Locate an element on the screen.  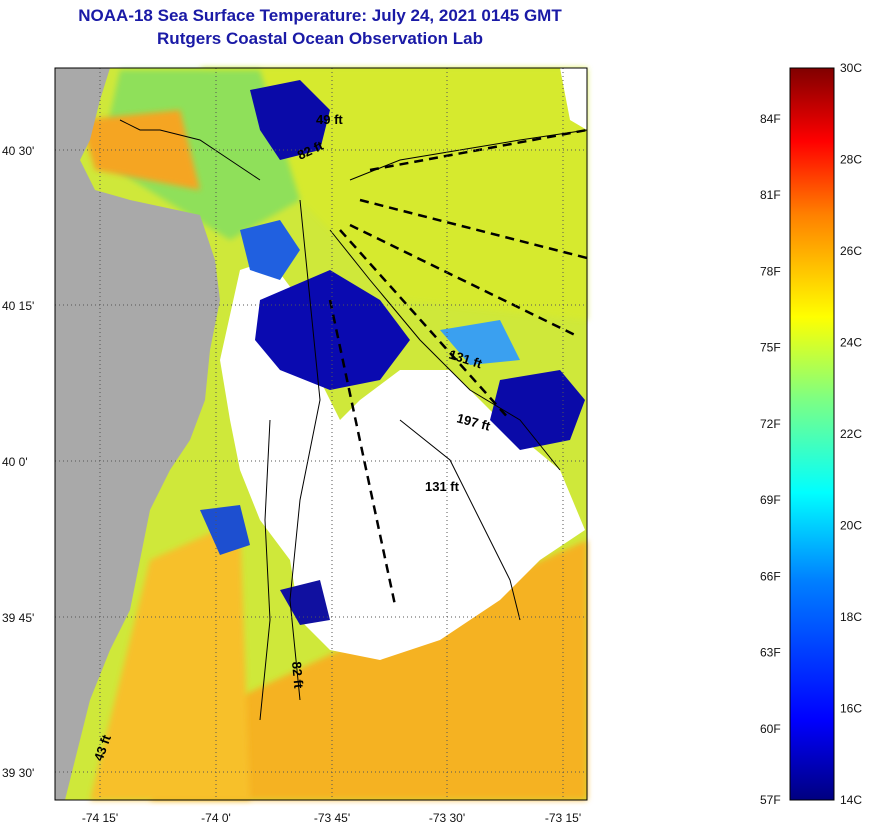
colorbar-celsius-label: 28C is located at coordinates (851, 160).